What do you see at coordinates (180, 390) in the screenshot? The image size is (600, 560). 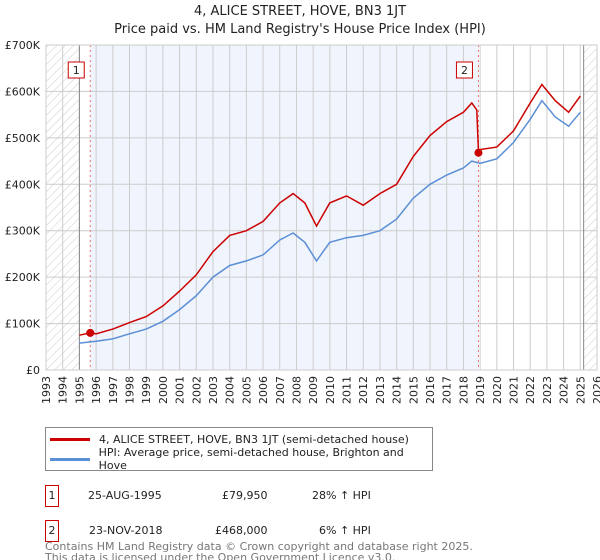 I see `x-tick-label: 2001` at bounding box center [180, 390].